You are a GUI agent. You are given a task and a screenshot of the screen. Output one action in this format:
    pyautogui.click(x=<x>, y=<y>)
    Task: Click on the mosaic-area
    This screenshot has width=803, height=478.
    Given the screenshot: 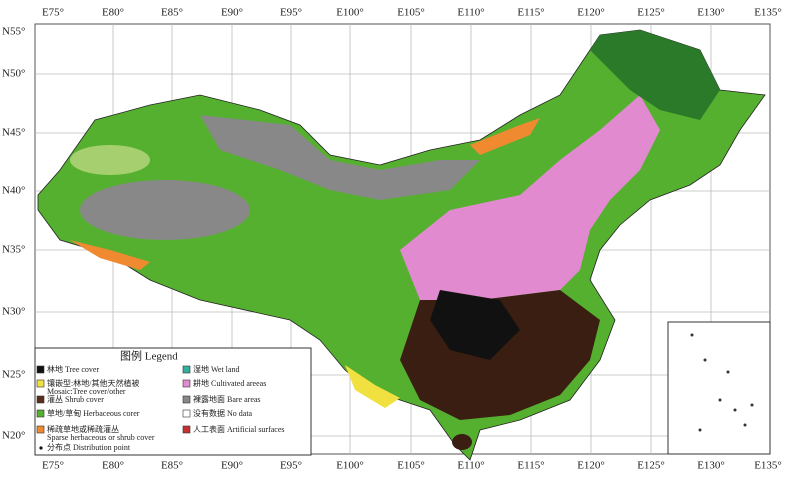 What is the action you would take?
    pyautogui.click(x=372, y=386)
    